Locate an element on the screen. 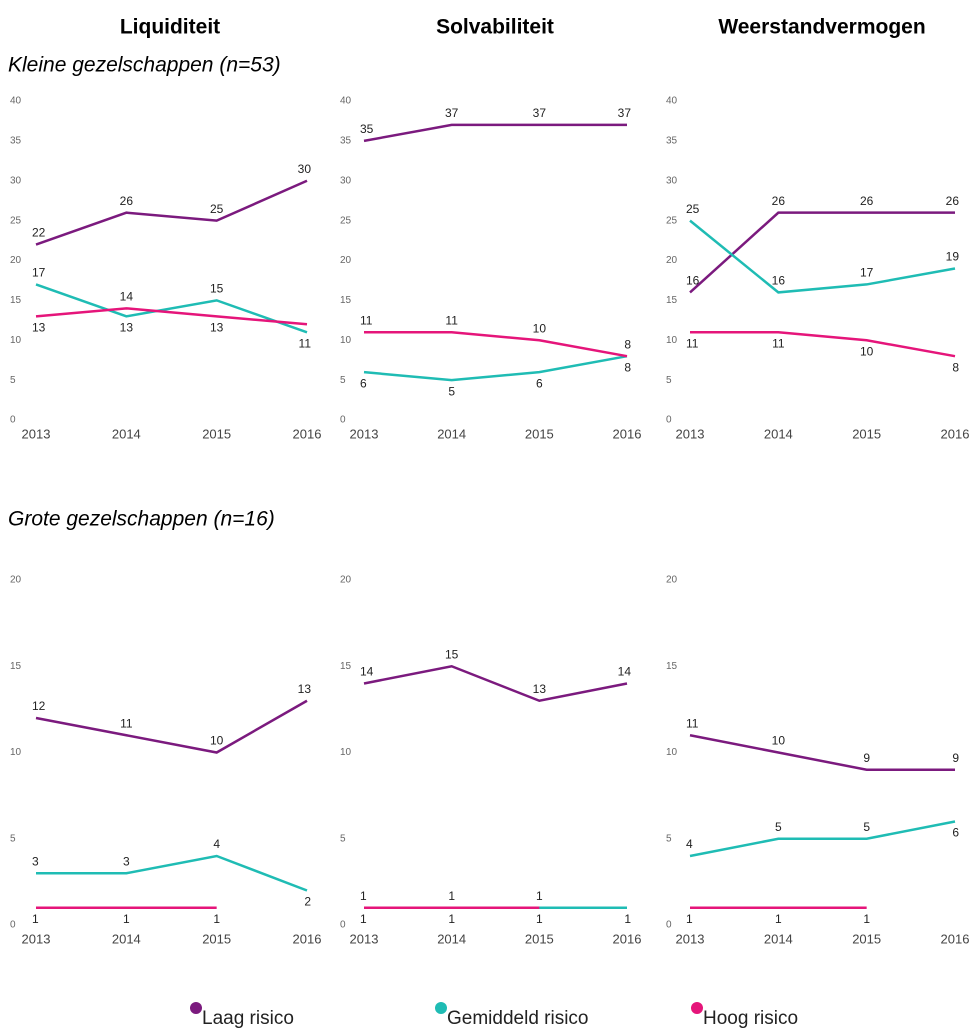  data-label: 17 is located at coordinates (867, 273).